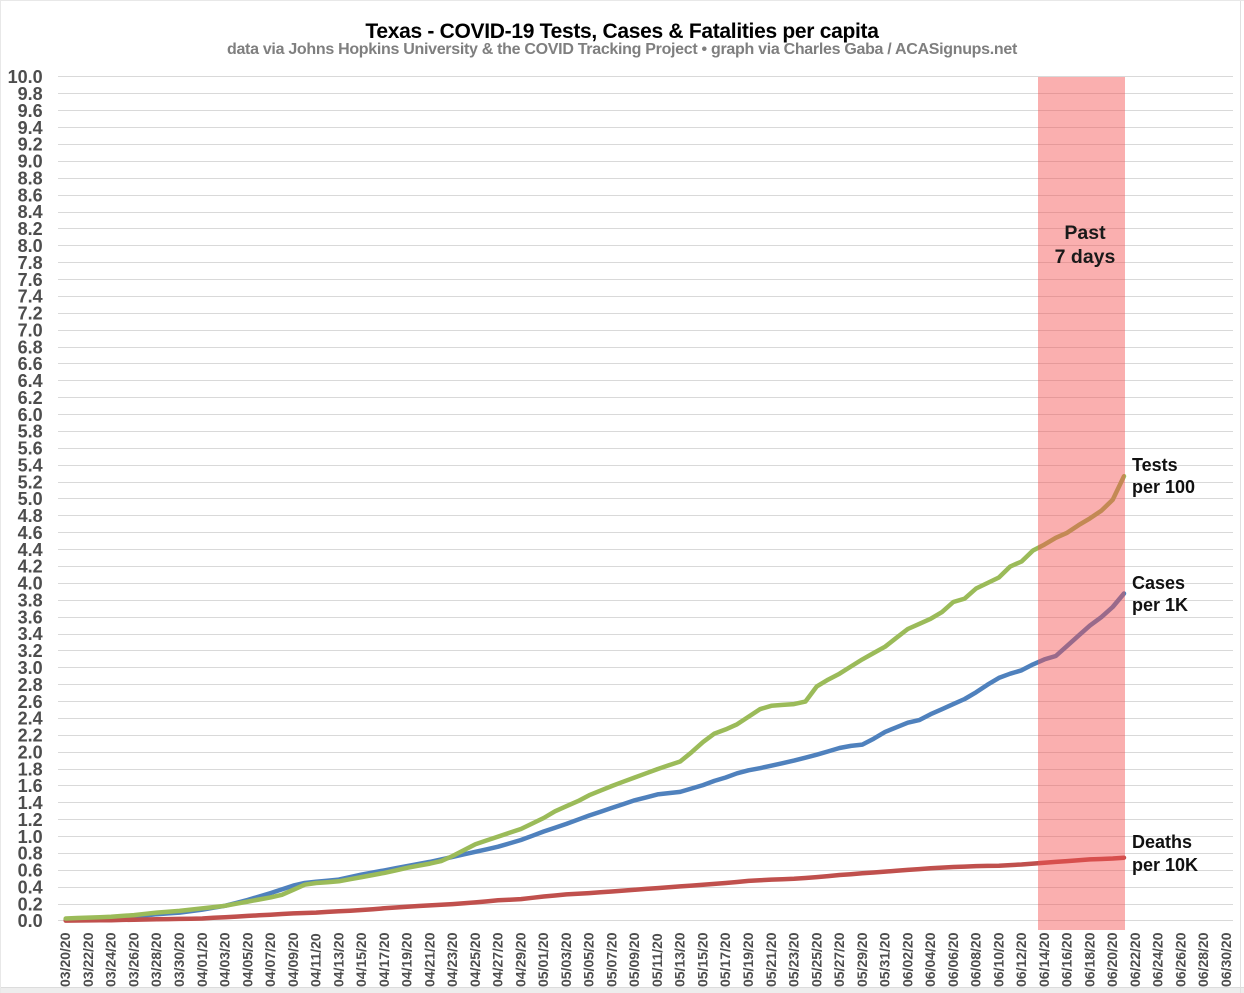 The width and height of the screenshot is (1244, 993). I want to click on svg-text: 03/22/20, so click(88, 959).